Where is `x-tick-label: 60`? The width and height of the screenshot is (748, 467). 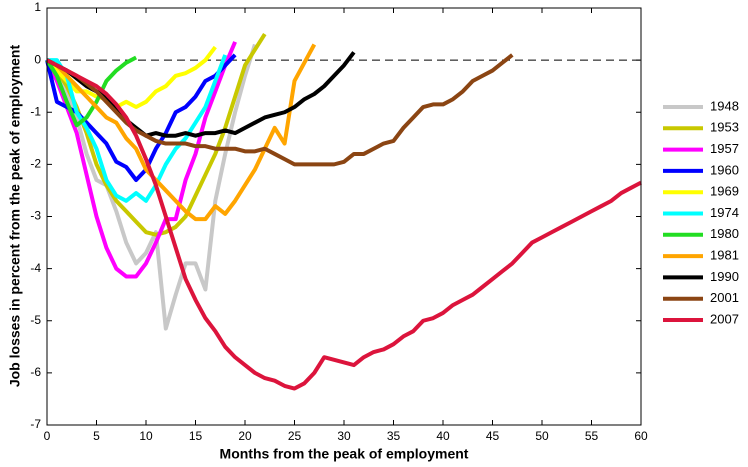 x-tick-label: 60 is located at coordinates (641, 436).